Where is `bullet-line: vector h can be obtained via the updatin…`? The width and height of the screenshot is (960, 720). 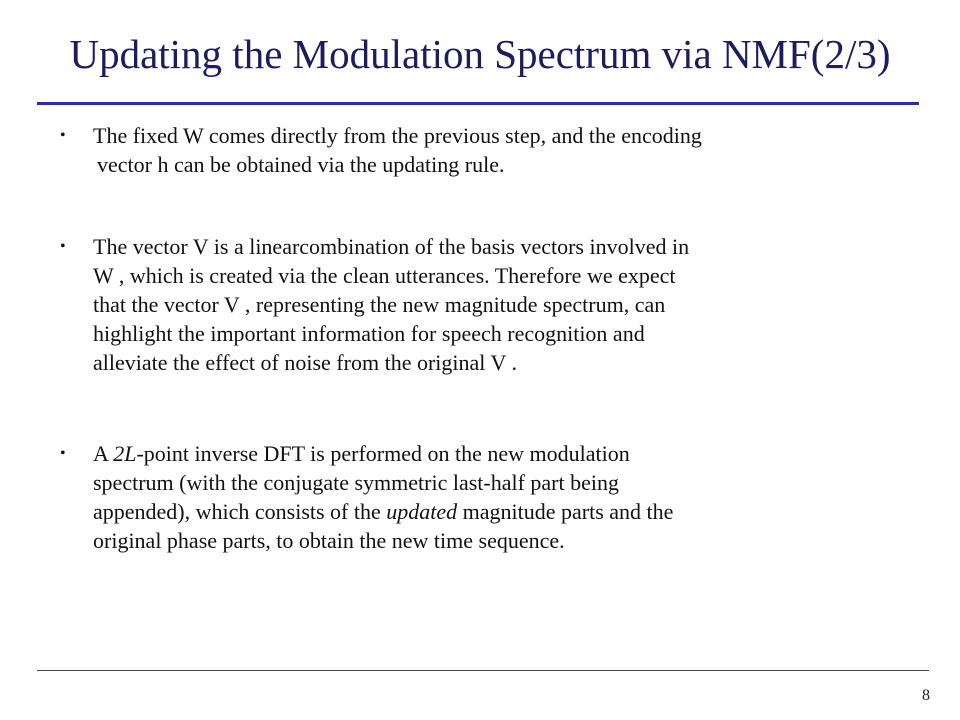
bullet-line: vector h can be obtained via the updatin… is located at coordinates (301, 164).